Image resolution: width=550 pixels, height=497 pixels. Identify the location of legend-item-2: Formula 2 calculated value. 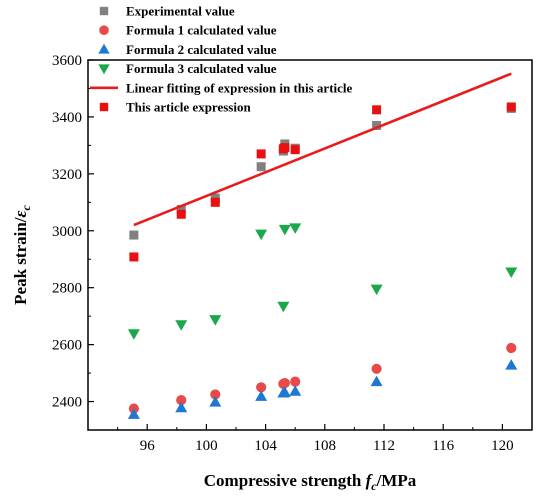
(187, 49).